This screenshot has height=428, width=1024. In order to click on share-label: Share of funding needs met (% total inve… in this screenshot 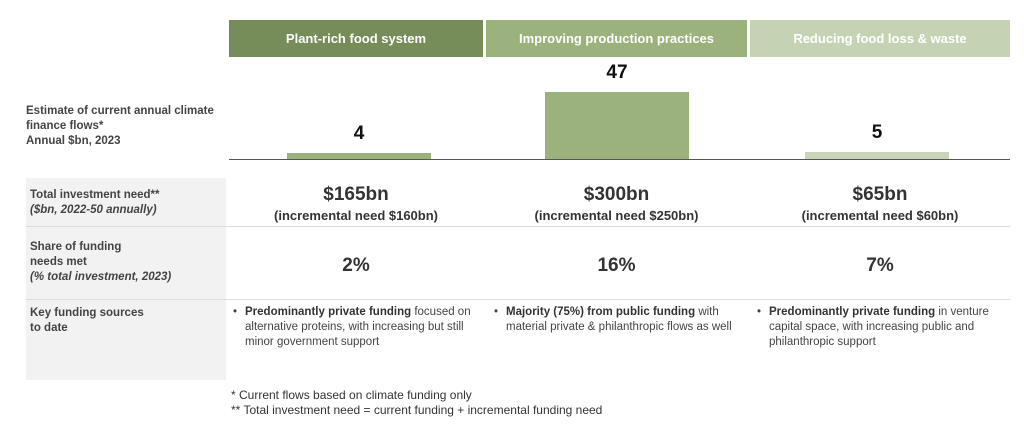, I will do `click(100, 262)`.